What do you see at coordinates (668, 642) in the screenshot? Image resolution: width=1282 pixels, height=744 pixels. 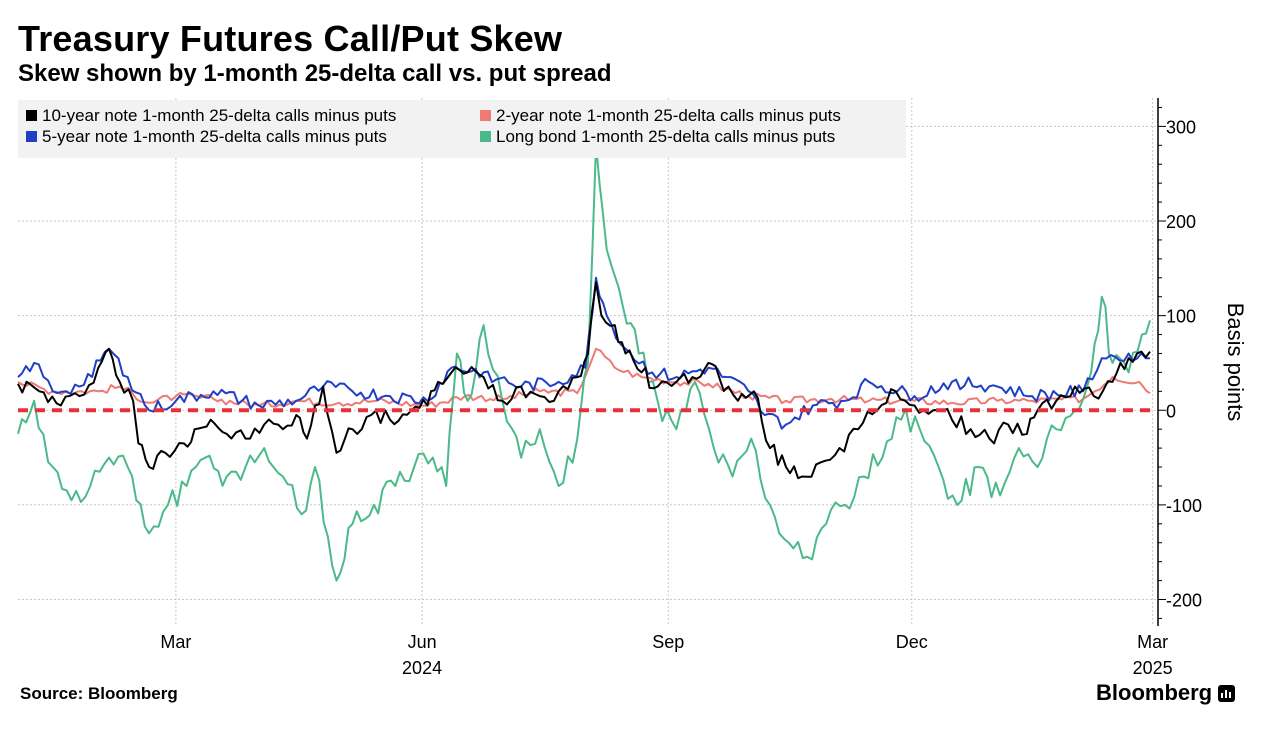 I see `x-tick-label: Sep` at bounding box center [668, 642].